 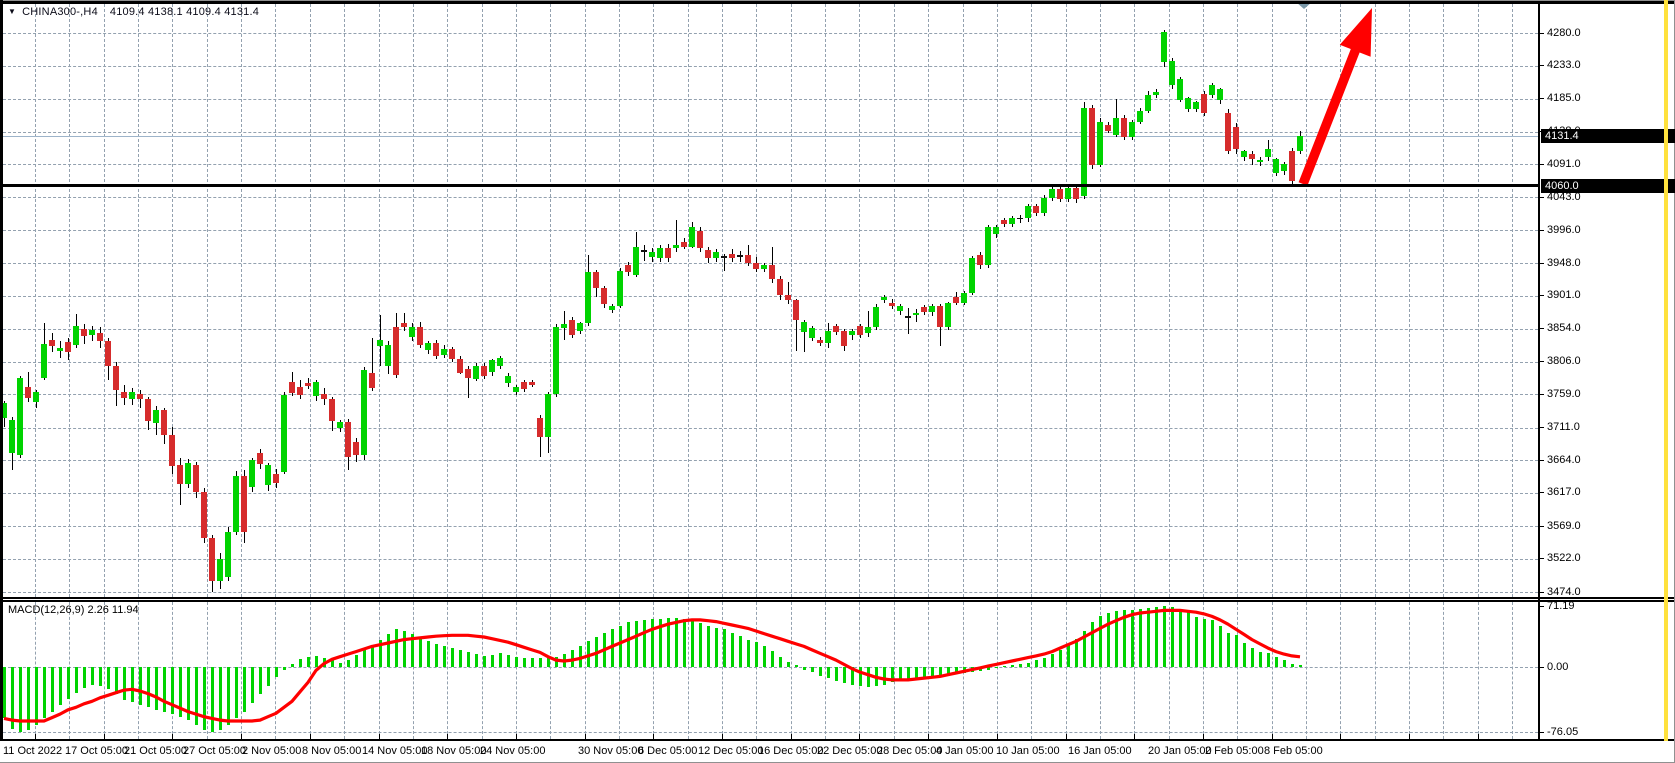 What do you see at coordinates (1564, 65) in the screenshot?
I see `price-tick-label: 4233.0` at bounding box center [1564, 65].